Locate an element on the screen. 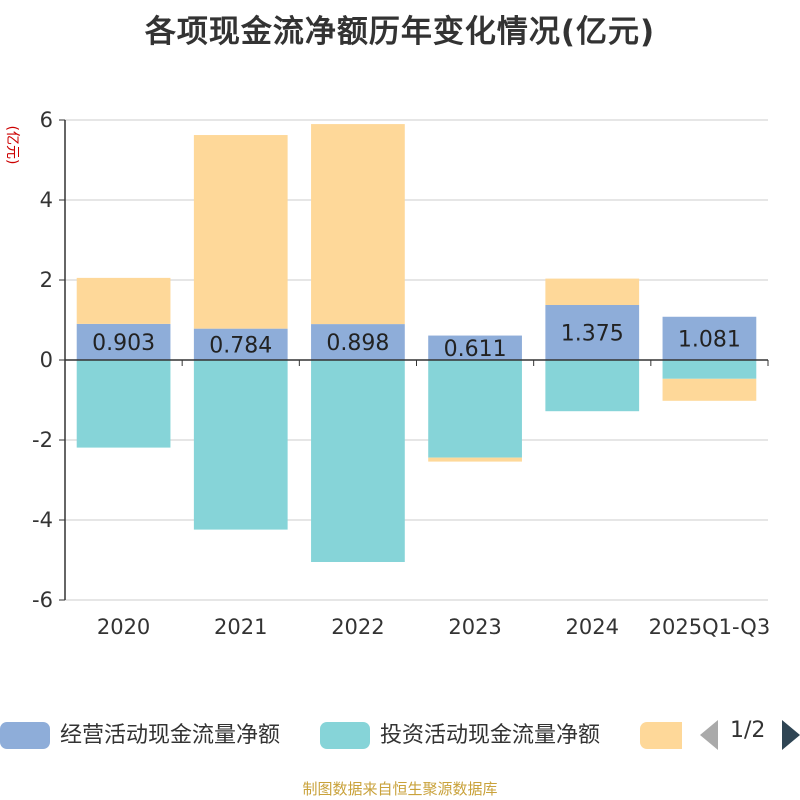  bar-series1-2023 is located at coordinates (475, 409).